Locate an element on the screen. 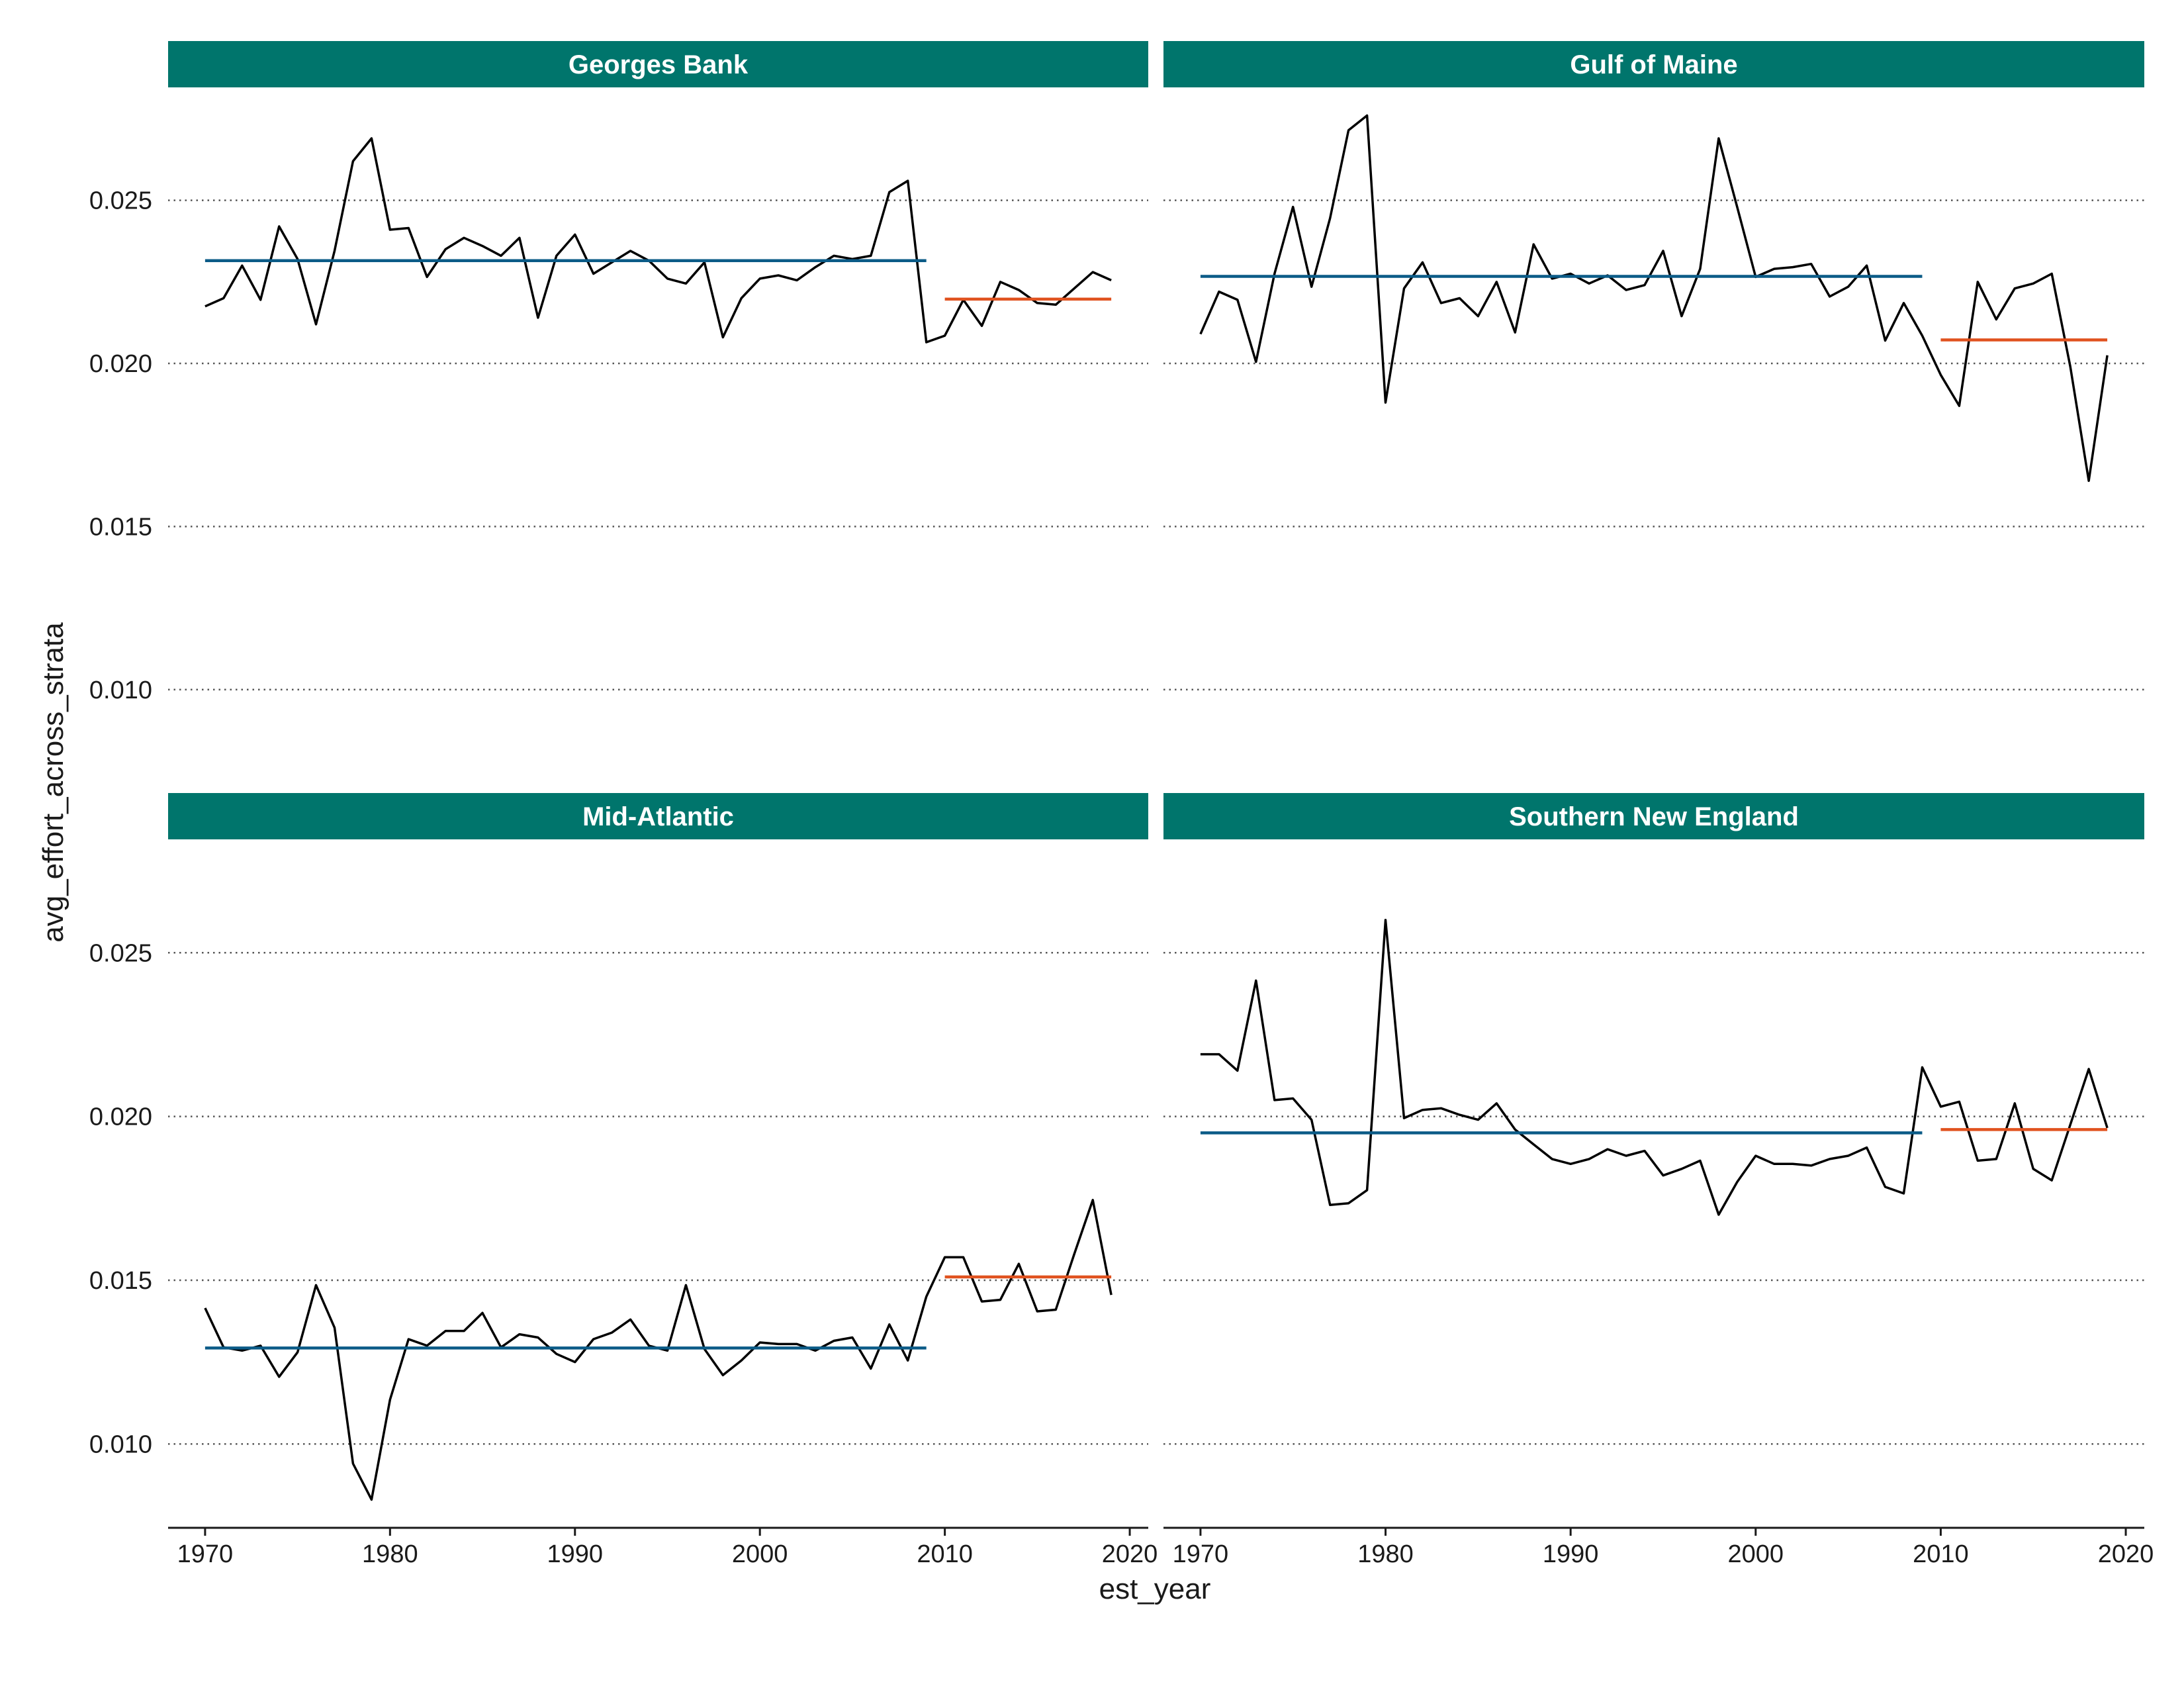 The image size is (2184, 1688). panel-title: Gulf of Maine is located at coordinates (1653, 64).